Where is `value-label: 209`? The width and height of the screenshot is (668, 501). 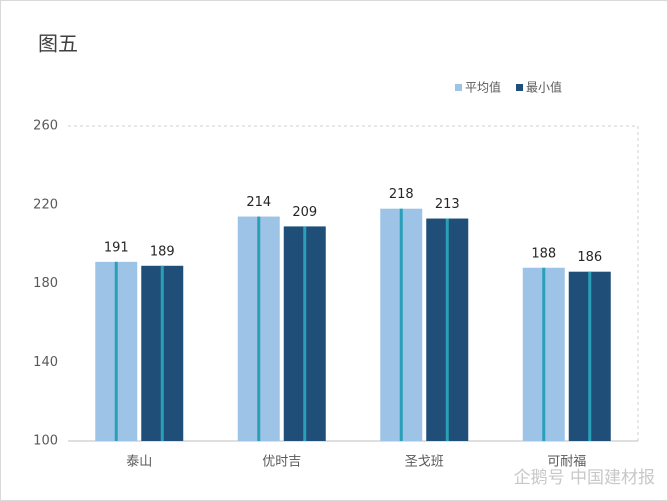 value-label: 209 is located at coordinates (304, 212).